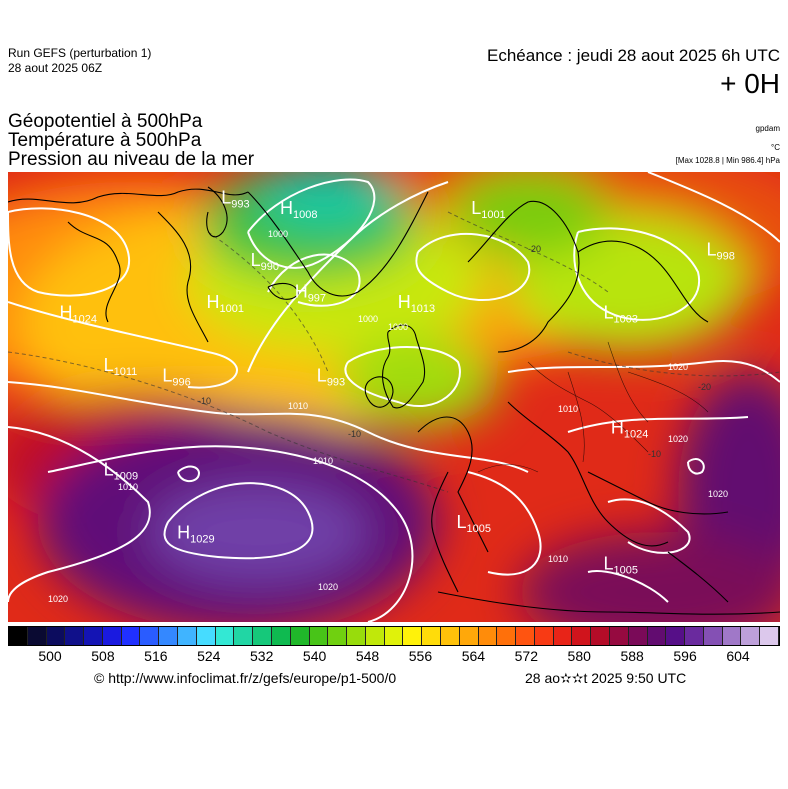 The height and width of the screenshot is (789, 788). Describe the element at coordinates (606, 678) in the screenshot. I see `generation-timestamp: 28 ao✫✫t 2025 9:50 UTC` at that location.